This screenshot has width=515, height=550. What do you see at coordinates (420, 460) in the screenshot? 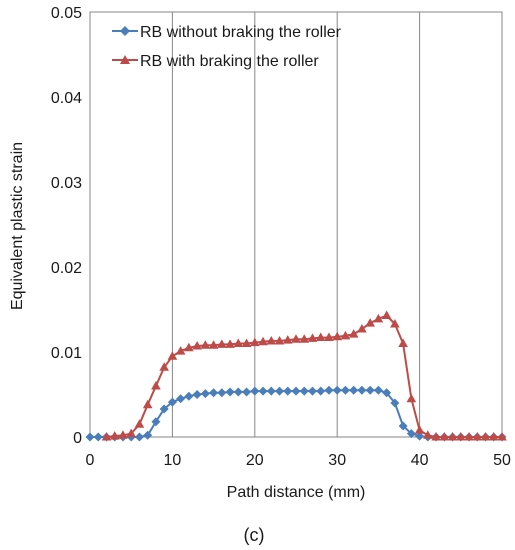
I see `x-tick-label: 40` at bounding box center [420, 460].